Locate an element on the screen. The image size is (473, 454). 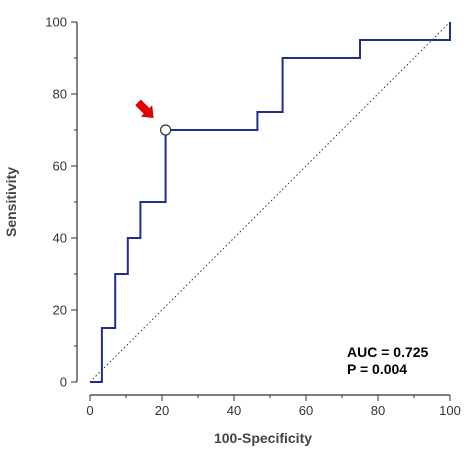
x-tick-label: 60 is located at coordinates (306, 410).